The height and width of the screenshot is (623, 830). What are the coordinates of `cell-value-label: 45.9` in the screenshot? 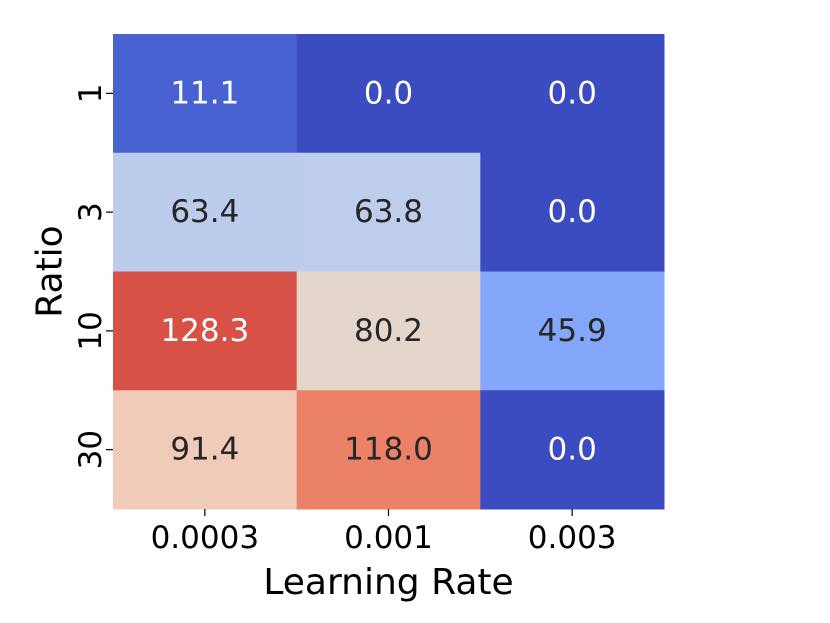 It's located at (572, 331).